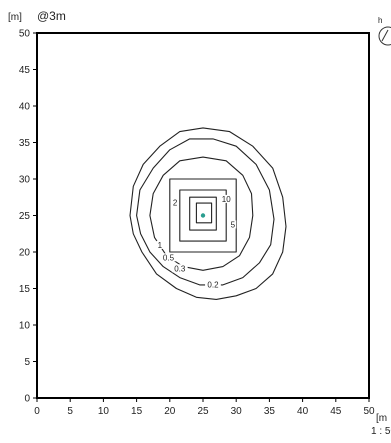  What do you see at coordinates (137, 411) in the screenshot?
I see `x-tick-label: 15` at bounding box center [137, 411].